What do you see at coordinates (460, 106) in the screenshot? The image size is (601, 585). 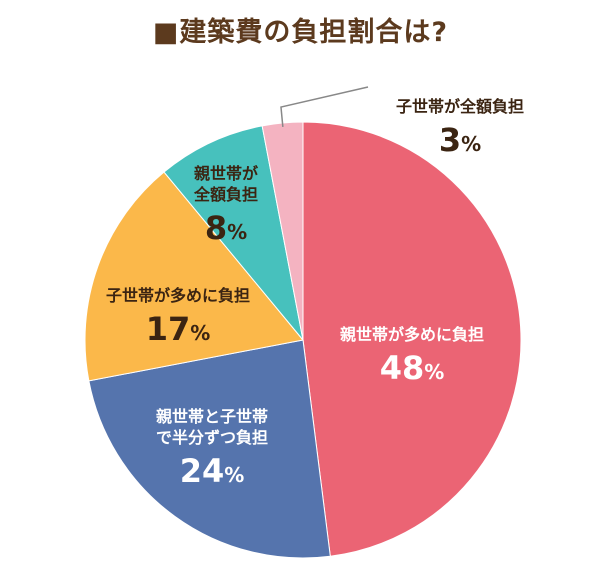 I see `slice-label-text: 子世帯が全額負担` at bounding box center [460, 106].